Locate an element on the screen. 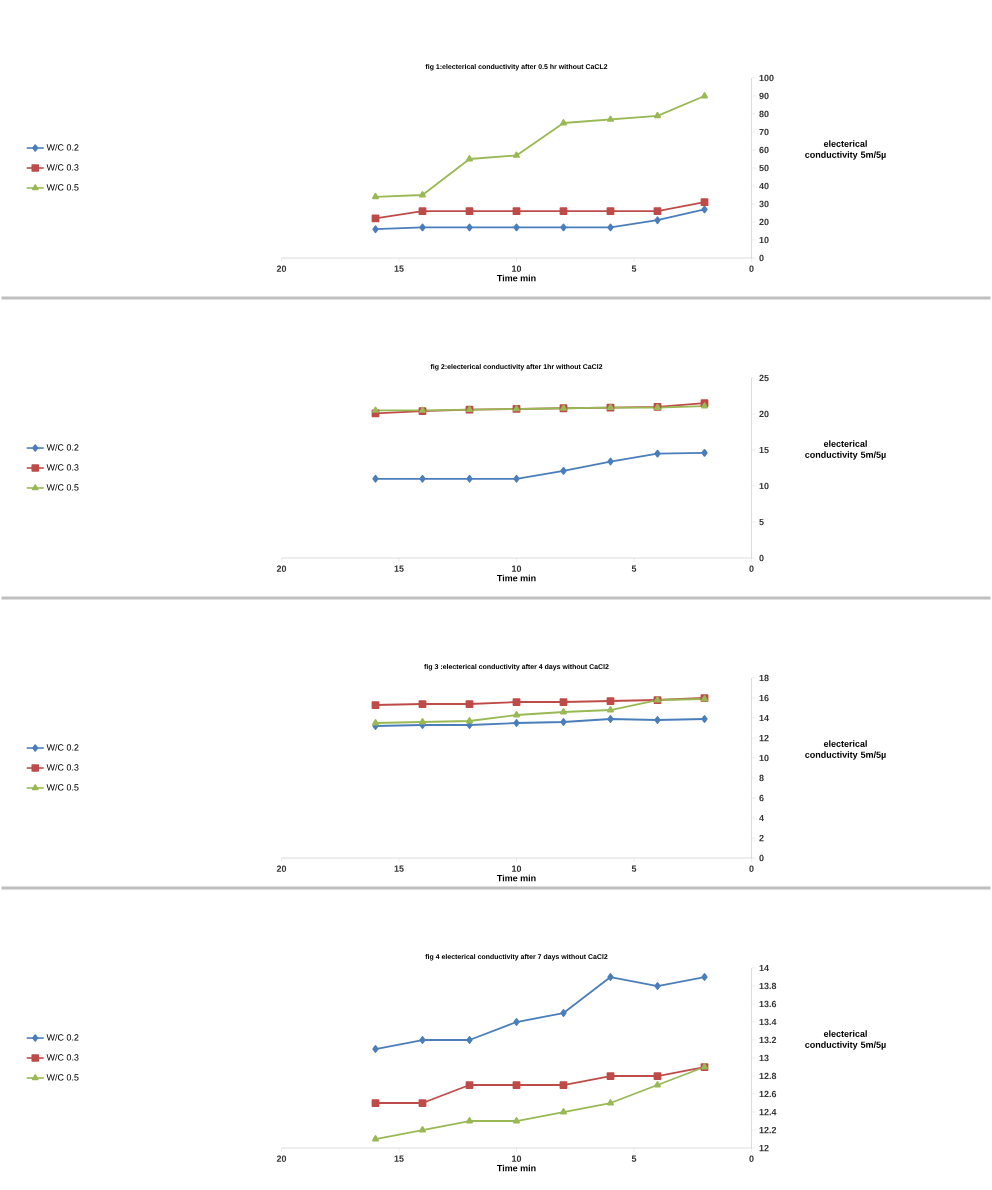 Image resolution: width=992 pixels, height=1190 pixels. y-tick-label: 70 is located at coordinates (764, 132).